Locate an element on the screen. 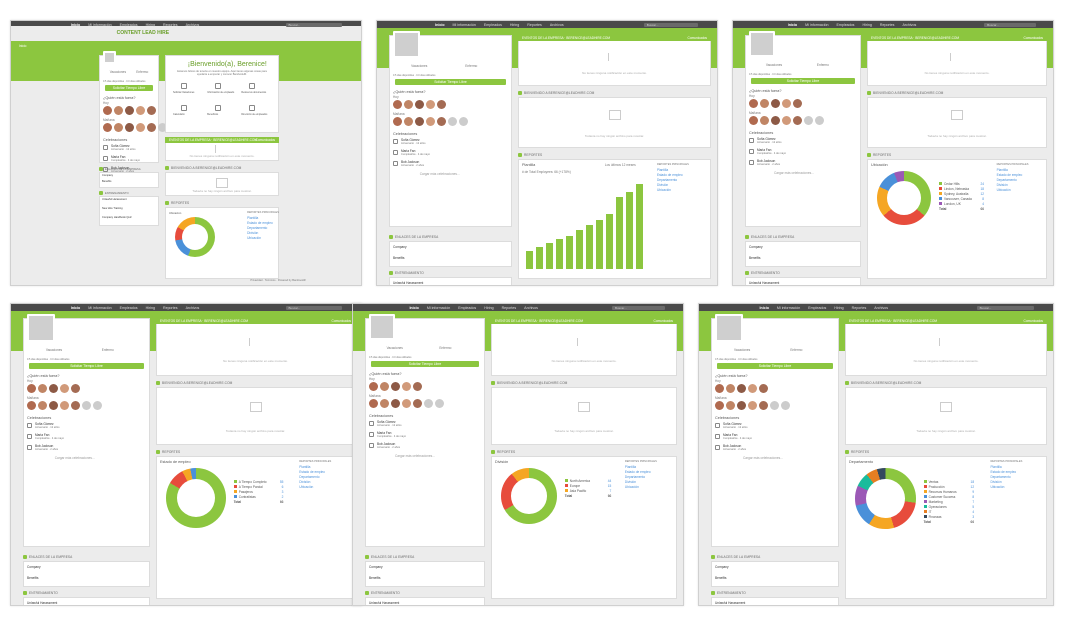 The image size is (1080, 636). welcome-tile: Beneficios is located at coordinates (213, 114).